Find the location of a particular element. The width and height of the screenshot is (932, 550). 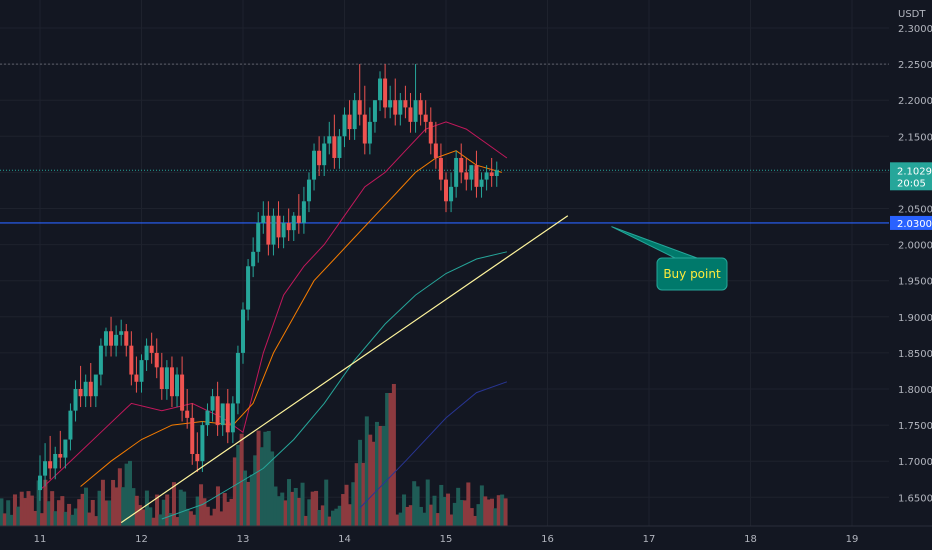

x-tick-label: 15 is located at coordinates (446, 539).